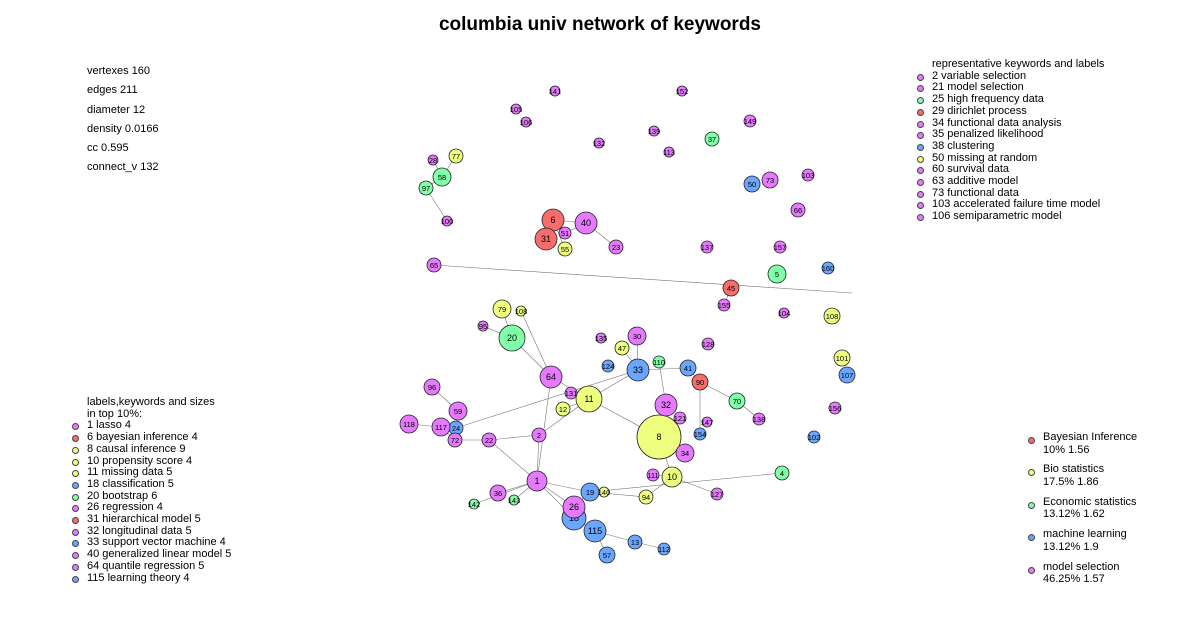 Image resolution: width=1200 pixels, height=638 pixels. I want to click on network-node: 111, so click(653, 475).